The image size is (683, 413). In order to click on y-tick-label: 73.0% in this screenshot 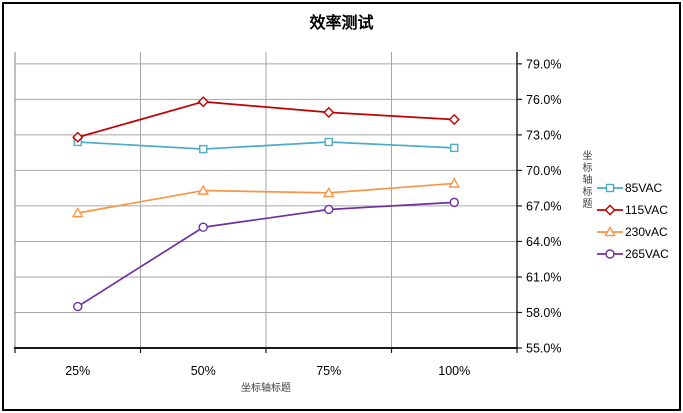, I will do `click(543, 135)`.